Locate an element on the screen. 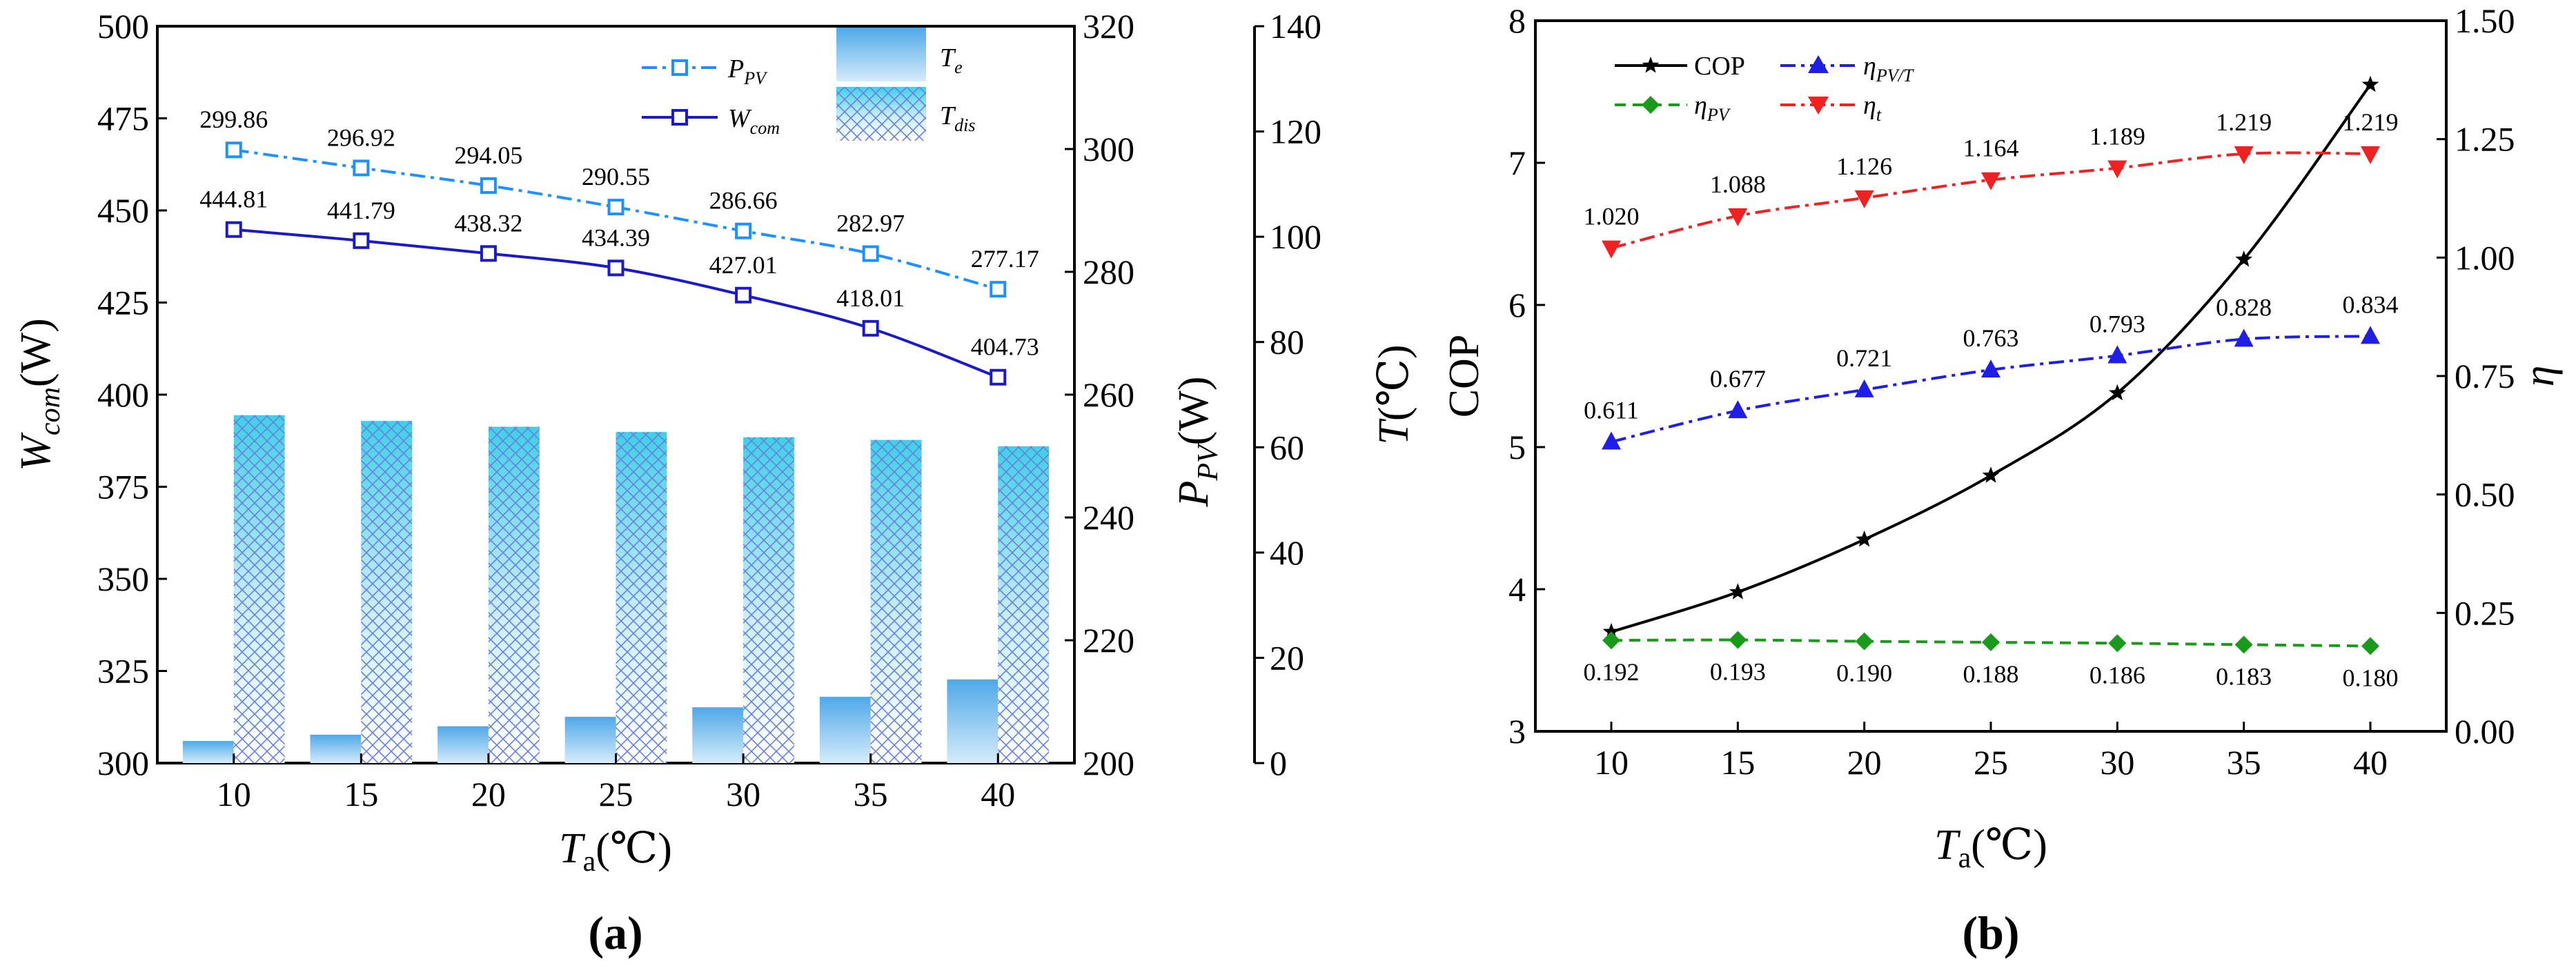  y-tick-label-left-a: 425 is located at coordinates (123, 303).